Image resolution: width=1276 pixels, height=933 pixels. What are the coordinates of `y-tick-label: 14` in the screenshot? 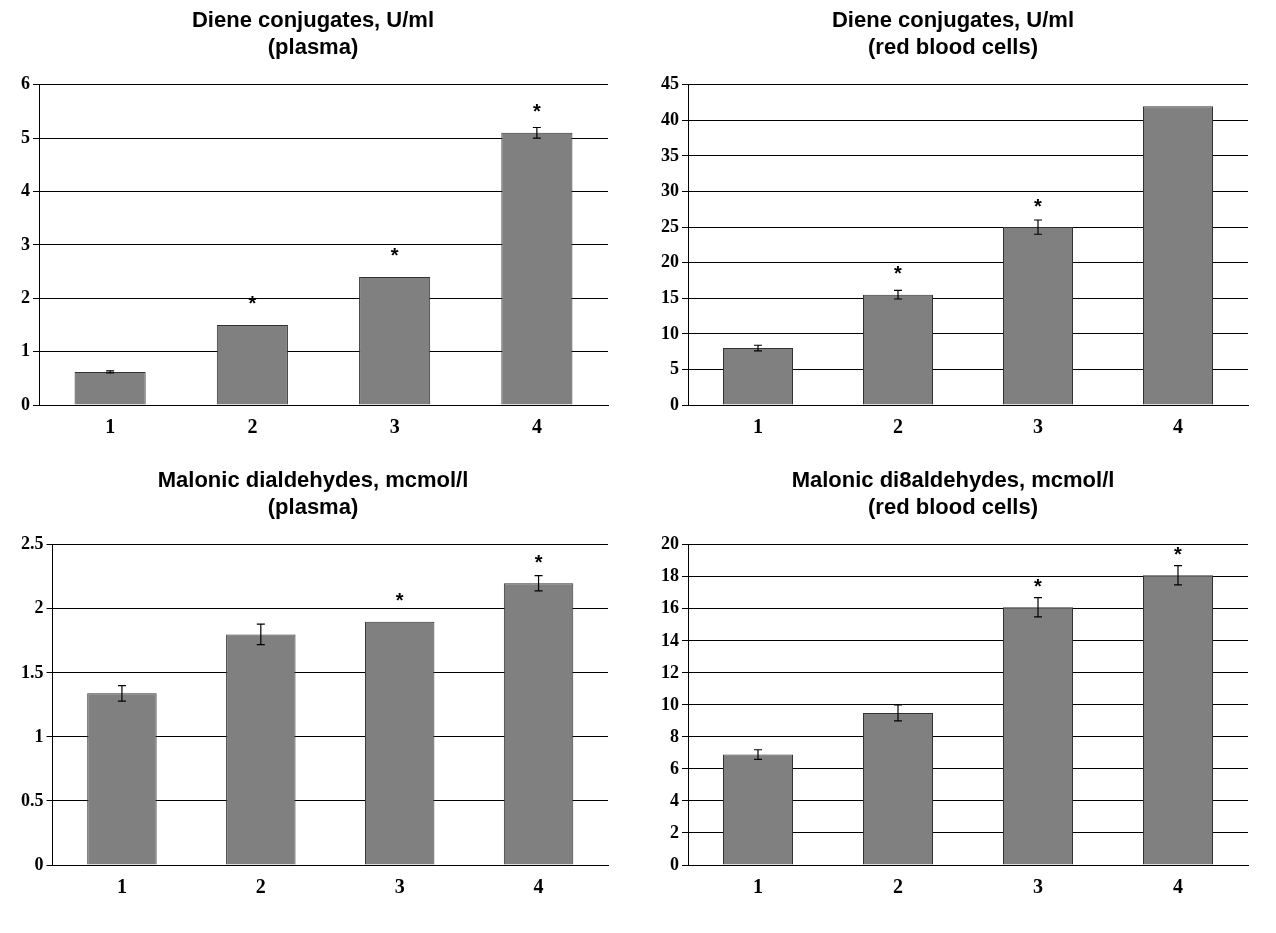 It's located at (670, 639).